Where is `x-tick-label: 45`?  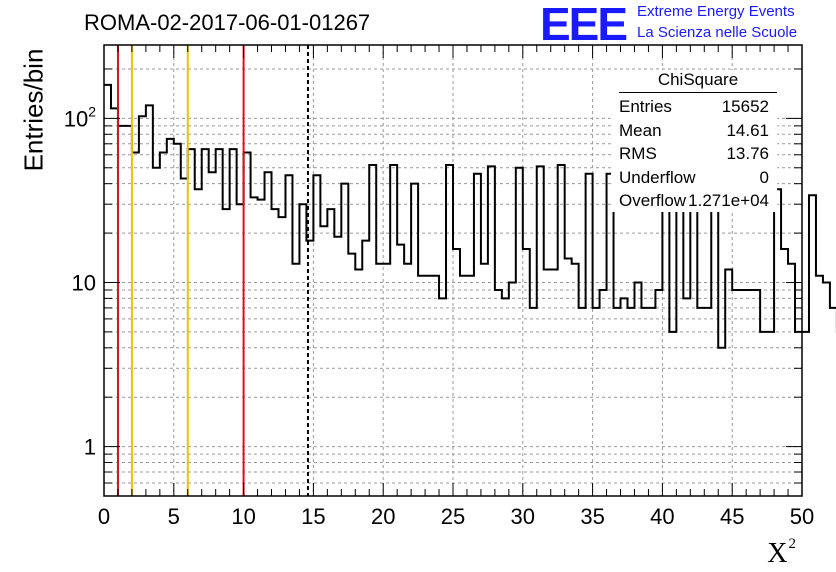 x-tick-label: 45 is located at coordinates (732, 516).